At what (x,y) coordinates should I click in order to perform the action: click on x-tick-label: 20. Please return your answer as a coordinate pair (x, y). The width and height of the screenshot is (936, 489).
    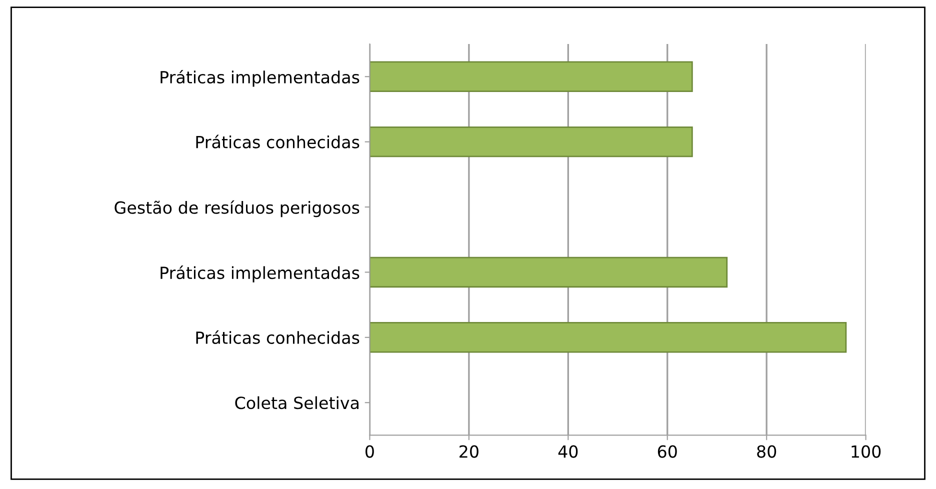
    Looking at the image, I should click on (469, 451).